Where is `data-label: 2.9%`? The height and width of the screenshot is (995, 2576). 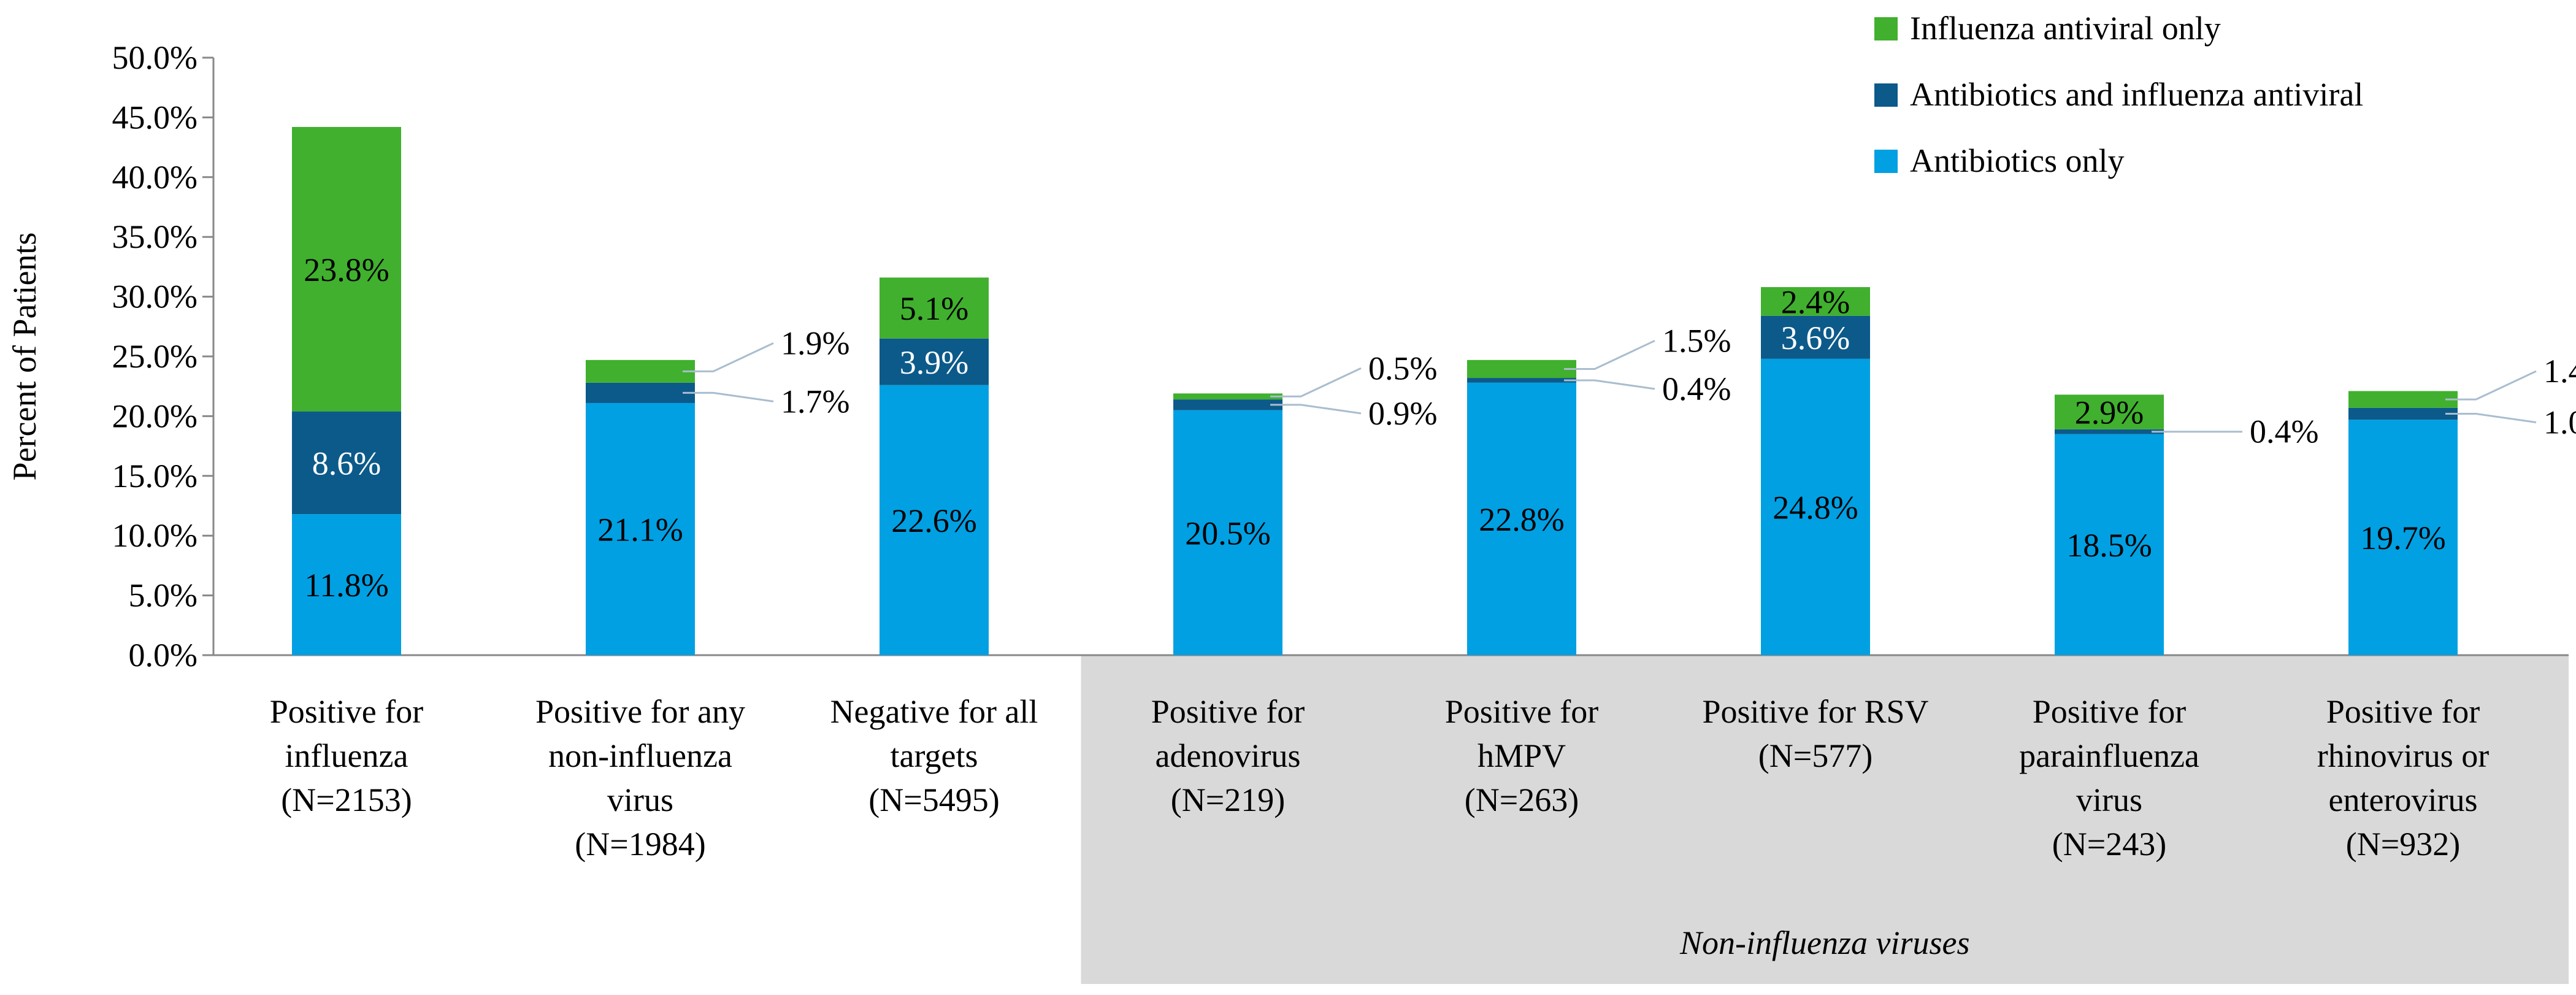 data-label: 2.9% is located at coordinates (2109, 412).